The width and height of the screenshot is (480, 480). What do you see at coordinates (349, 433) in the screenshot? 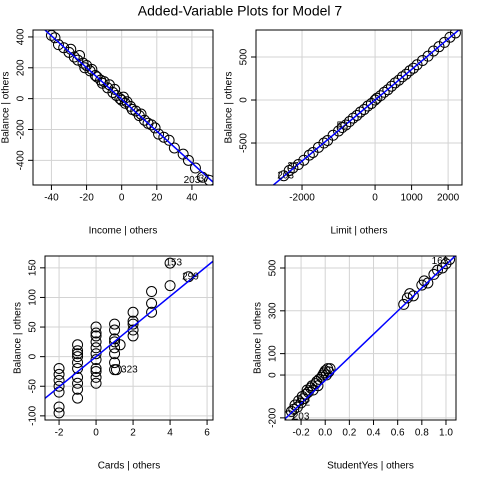
I see `x-tick-label: 0.2` at bounding box center [349, 433].